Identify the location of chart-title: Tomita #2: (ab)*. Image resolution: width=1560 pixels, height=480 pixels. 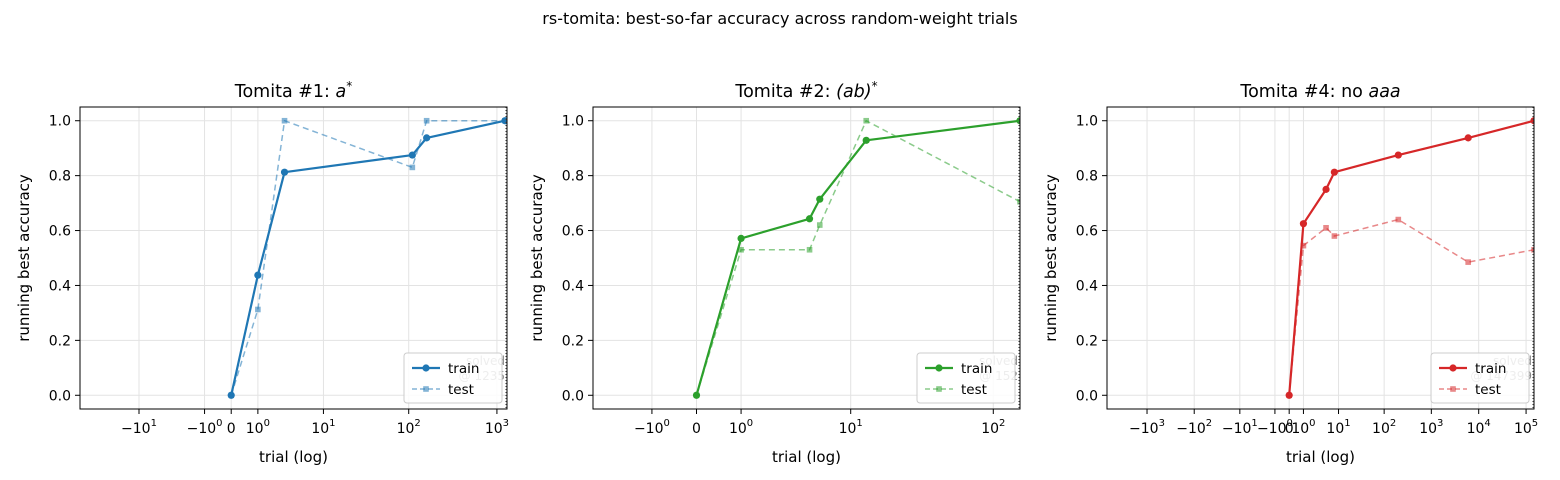
(805, 90).